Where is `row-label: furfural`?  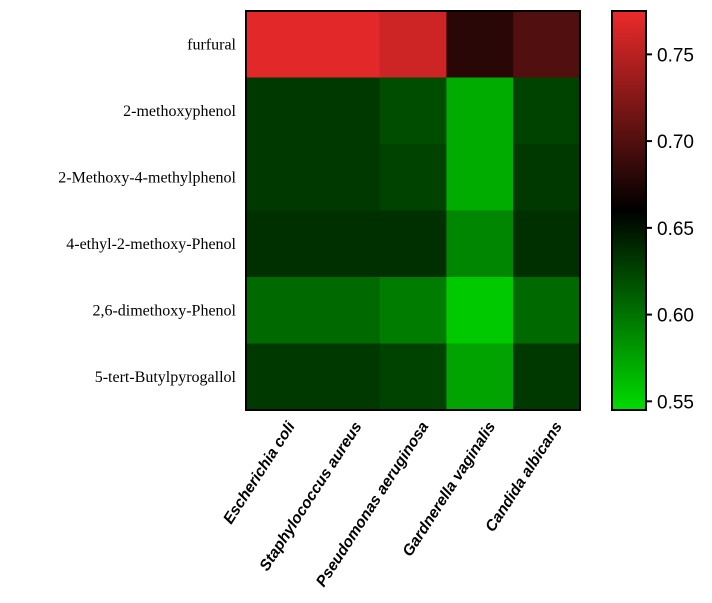
row-label: furfural is located at coordinates (211, 44).